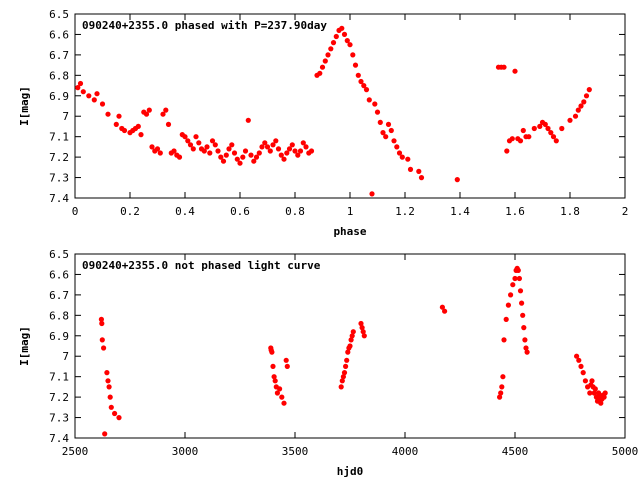 This screenshot has width=640, height=480. I want to click on y-tick-label: 7.4, so click(59, 198).